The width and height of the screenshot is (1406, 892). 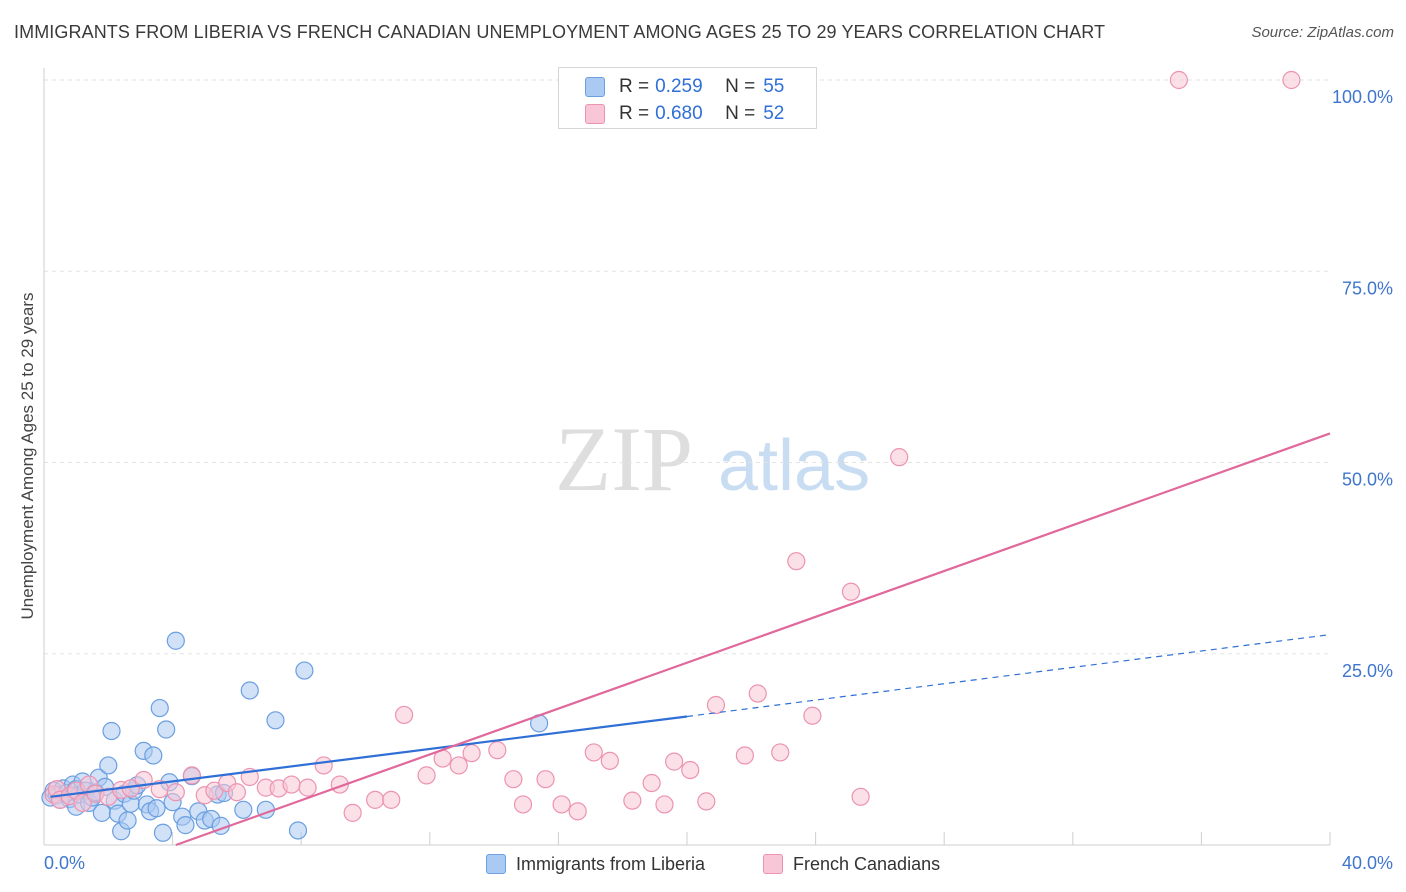 I want to click on bottom-legend-liberia: Immigrants from Liberia, so click(x=595, y=864).